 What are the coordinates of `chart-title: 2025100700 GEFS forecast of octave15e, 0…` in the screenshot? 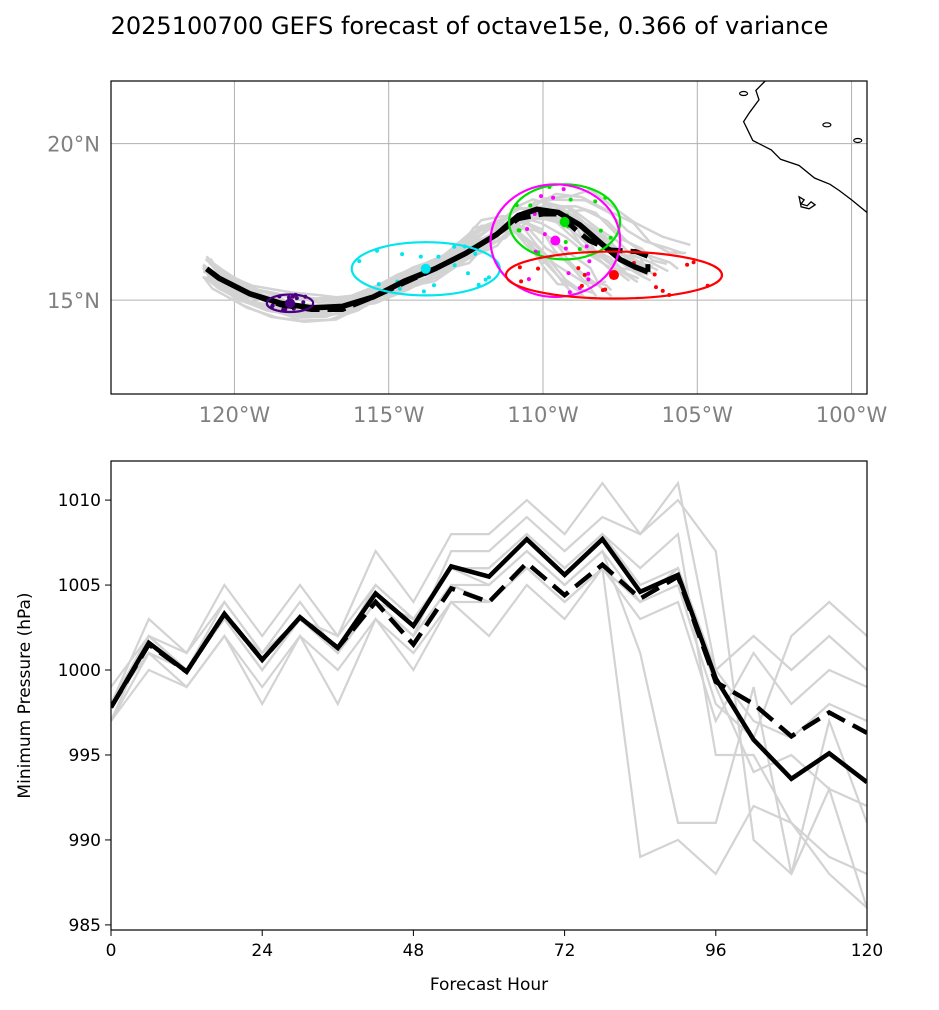 It's located at (469, 26).